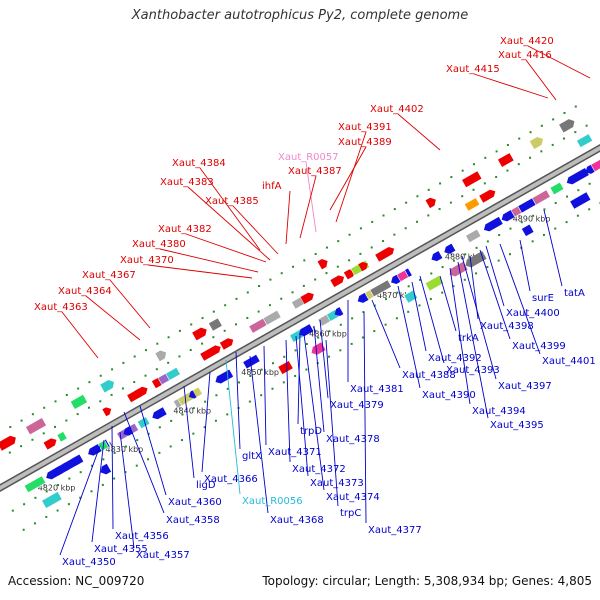  What do you see at coordinates (163, 555) in the screenshot?
I see `gene-label-minus: Xaut_4357` at bounding box center [163, 555].